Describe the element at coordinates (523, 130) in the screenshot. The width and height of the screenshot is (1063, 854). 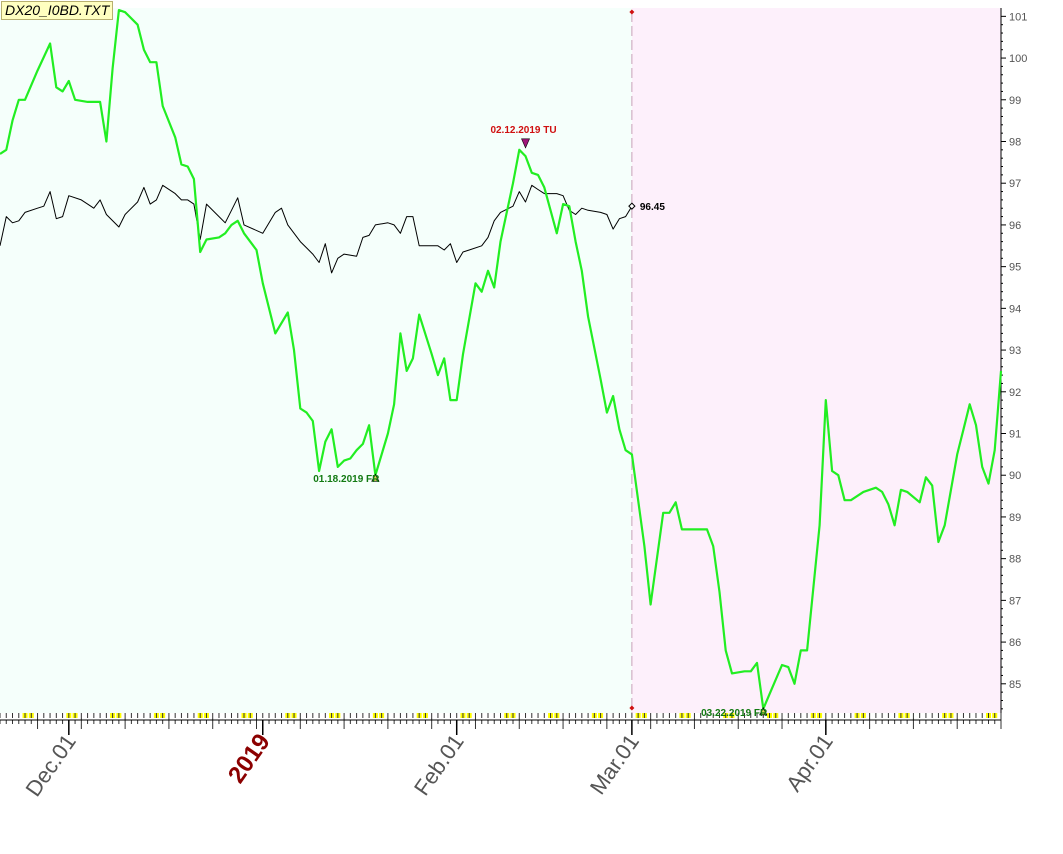
I see `annotation-label-0: 02.12.2019 TU` at that location.